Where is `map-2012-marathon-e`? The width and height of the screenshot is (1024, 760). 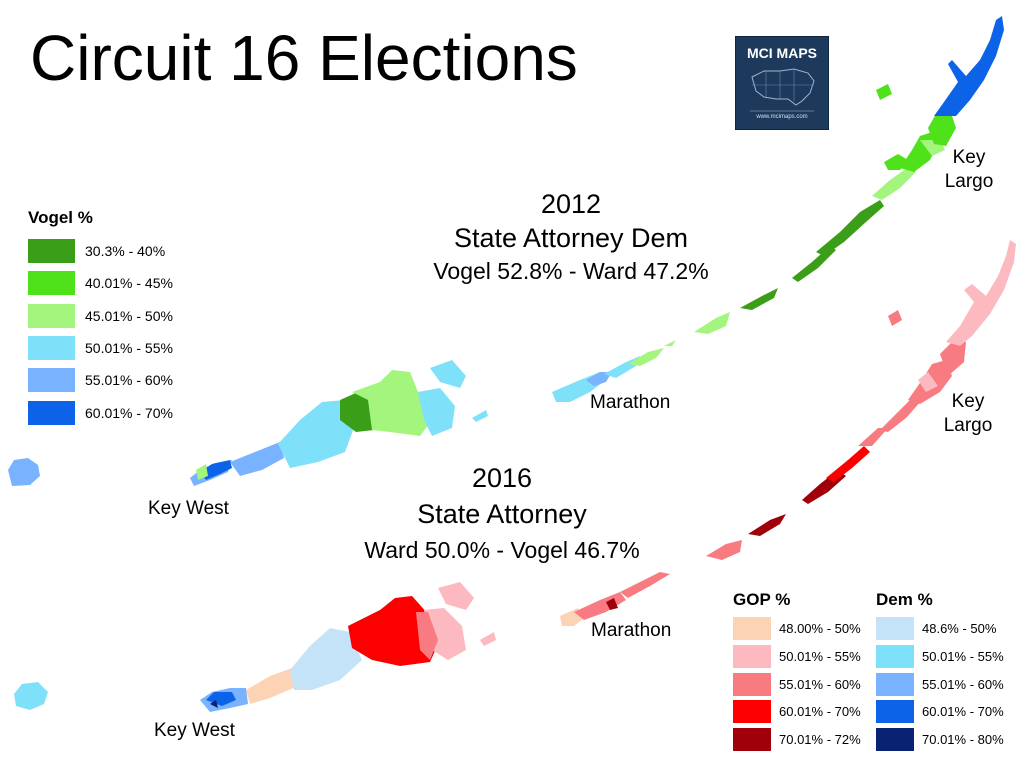
map-2012-marathon-e is located at coordinates (670, 343).